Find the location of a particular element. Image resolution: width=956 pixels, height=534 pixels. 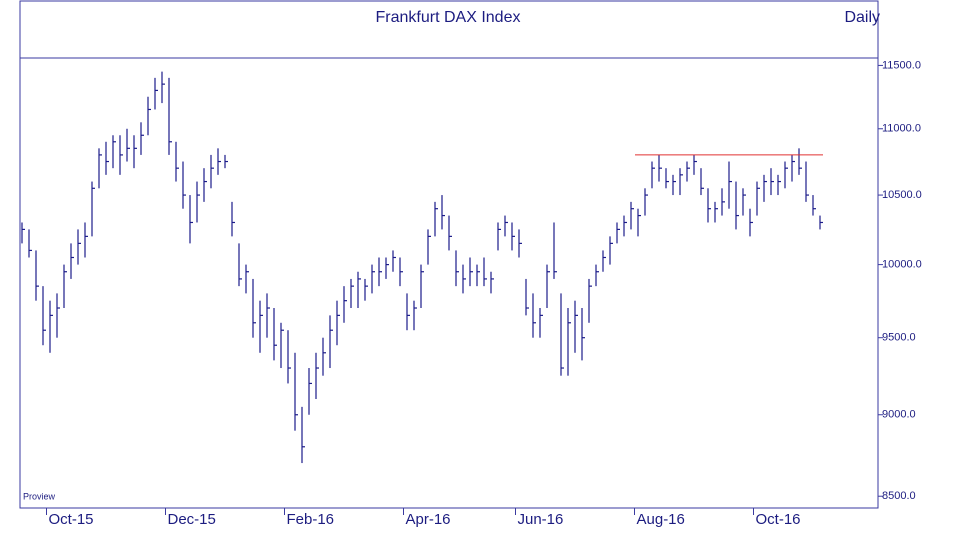

x-tick-label: Dec-15 is located at coordinates (192, 519).